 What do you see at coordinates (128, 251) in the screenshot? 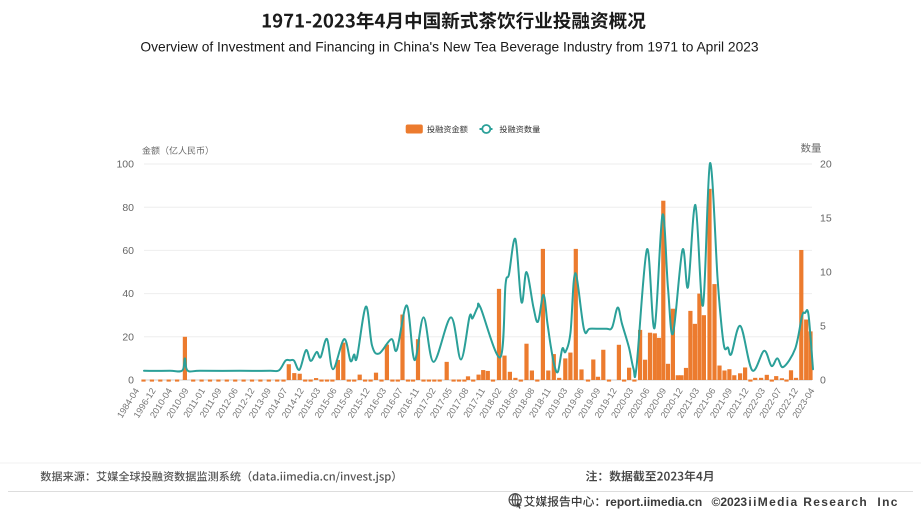
I see `svg-text: 60` at bounding box center [128, 251].